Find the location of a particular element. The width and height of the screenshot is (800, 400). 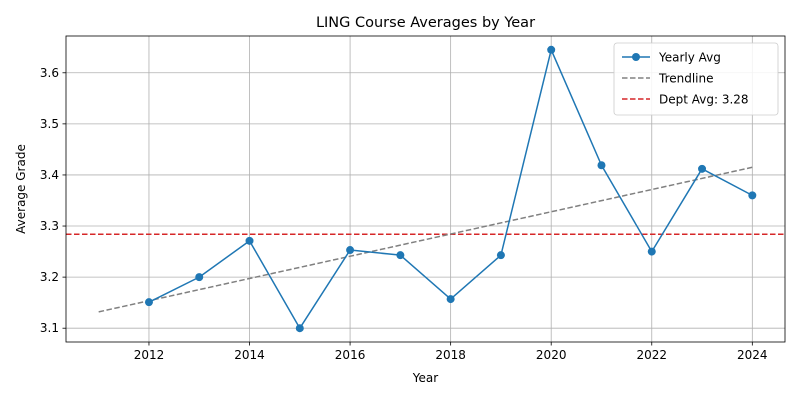

y-tick-label: 3.5 is located at coordinates (49, 124).